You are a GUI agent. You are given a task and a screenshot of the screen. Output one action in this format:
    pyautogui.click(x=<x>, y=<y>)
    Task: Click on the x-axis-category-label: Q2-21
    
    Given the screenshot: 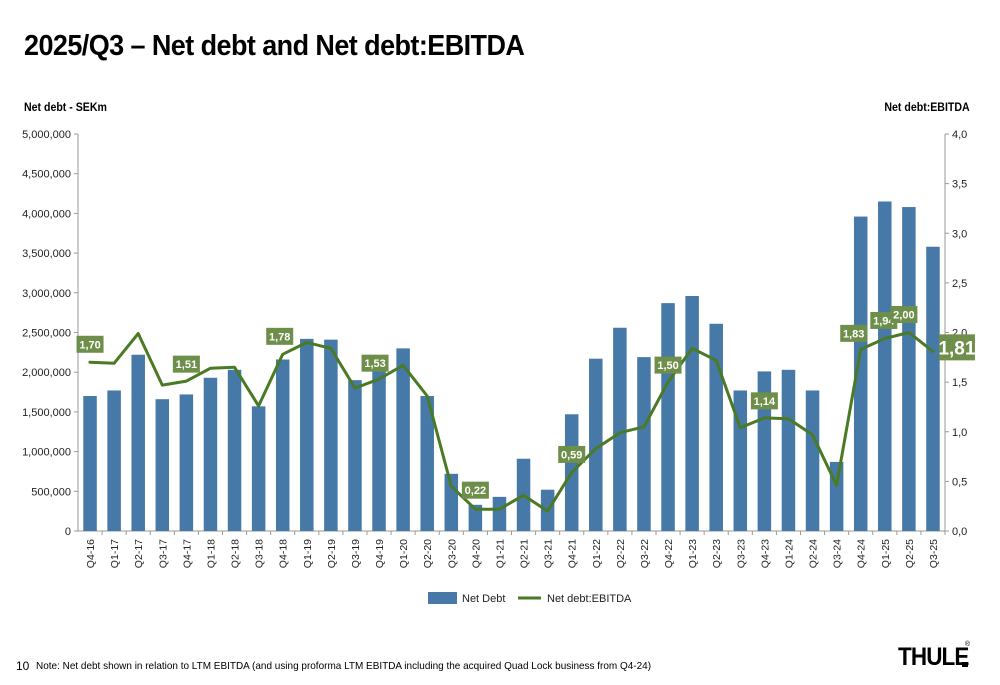 What is the action you would take?
    pyautogui.click(x=525, y=553)
    